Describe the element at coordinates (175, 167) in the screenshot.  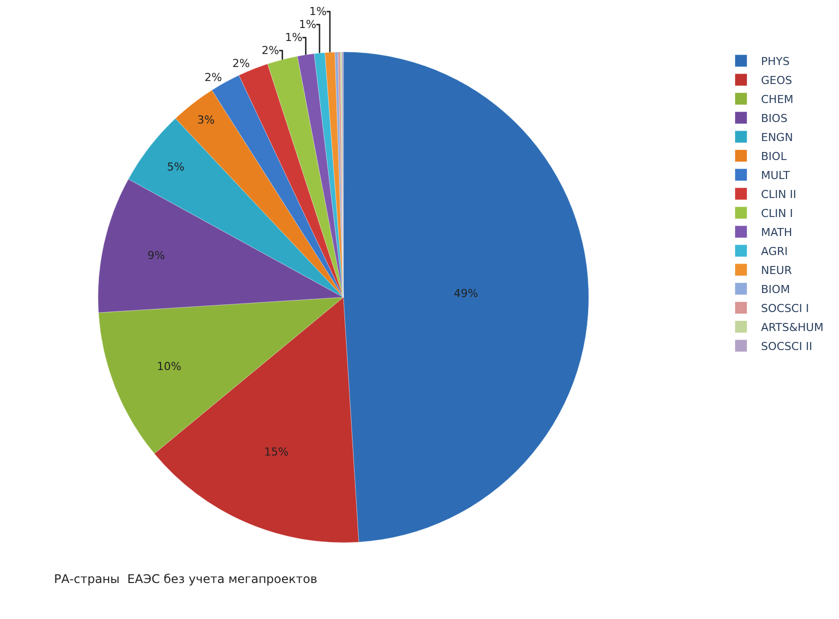
I see `data-label: 5%` at that location.